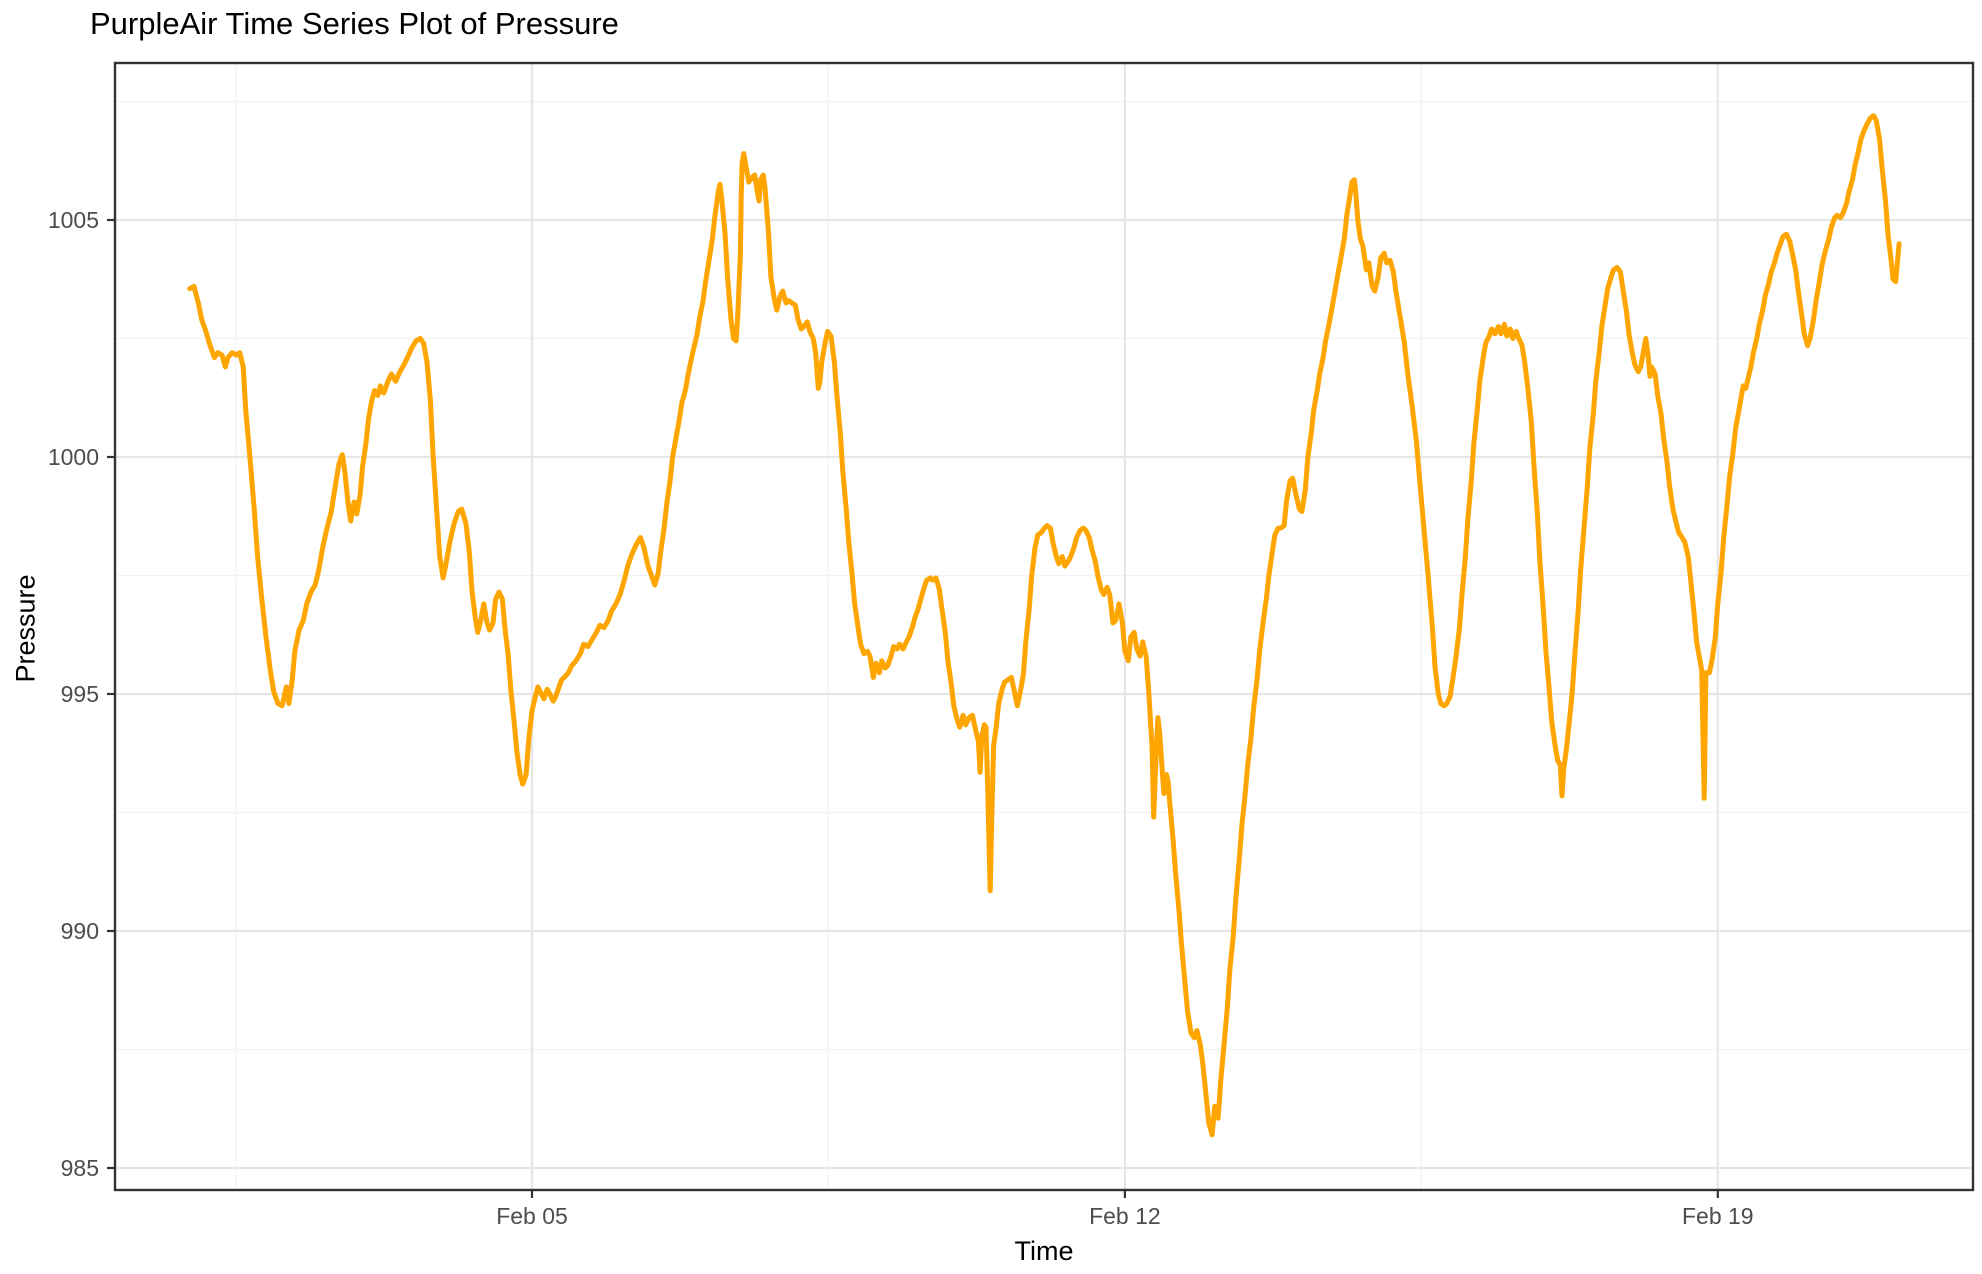  I want to click on y-tick-label: 990, so click(80, 931).